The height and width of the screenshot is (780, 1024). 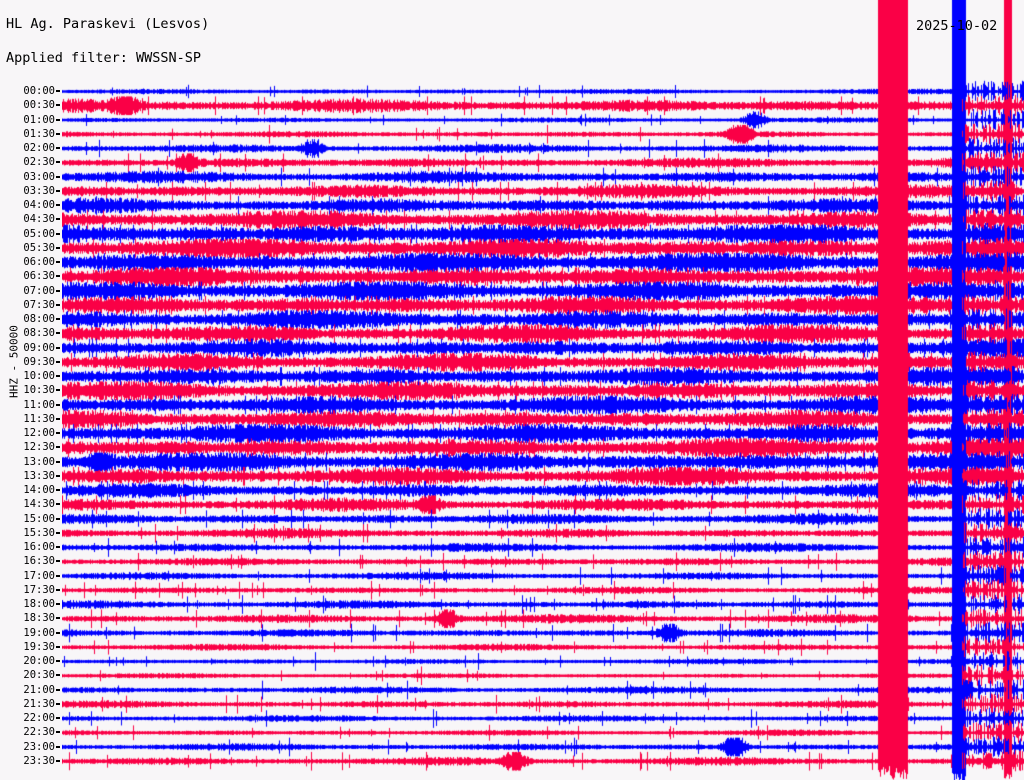 I want to click on time-label: 11:00, so click(x=39, y=404).